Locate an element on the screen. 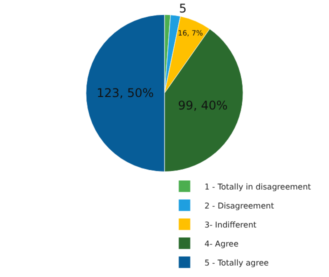  legend-label: 5 - Totally agree is located at coordinates (236, 263).